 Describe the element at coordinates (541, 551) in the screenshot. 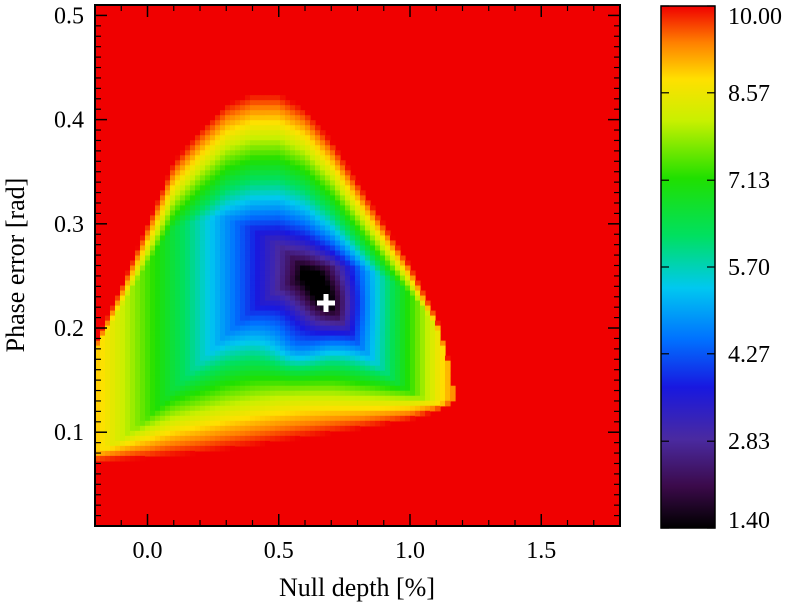

I see `x-tick-label: 1.5` at that location.